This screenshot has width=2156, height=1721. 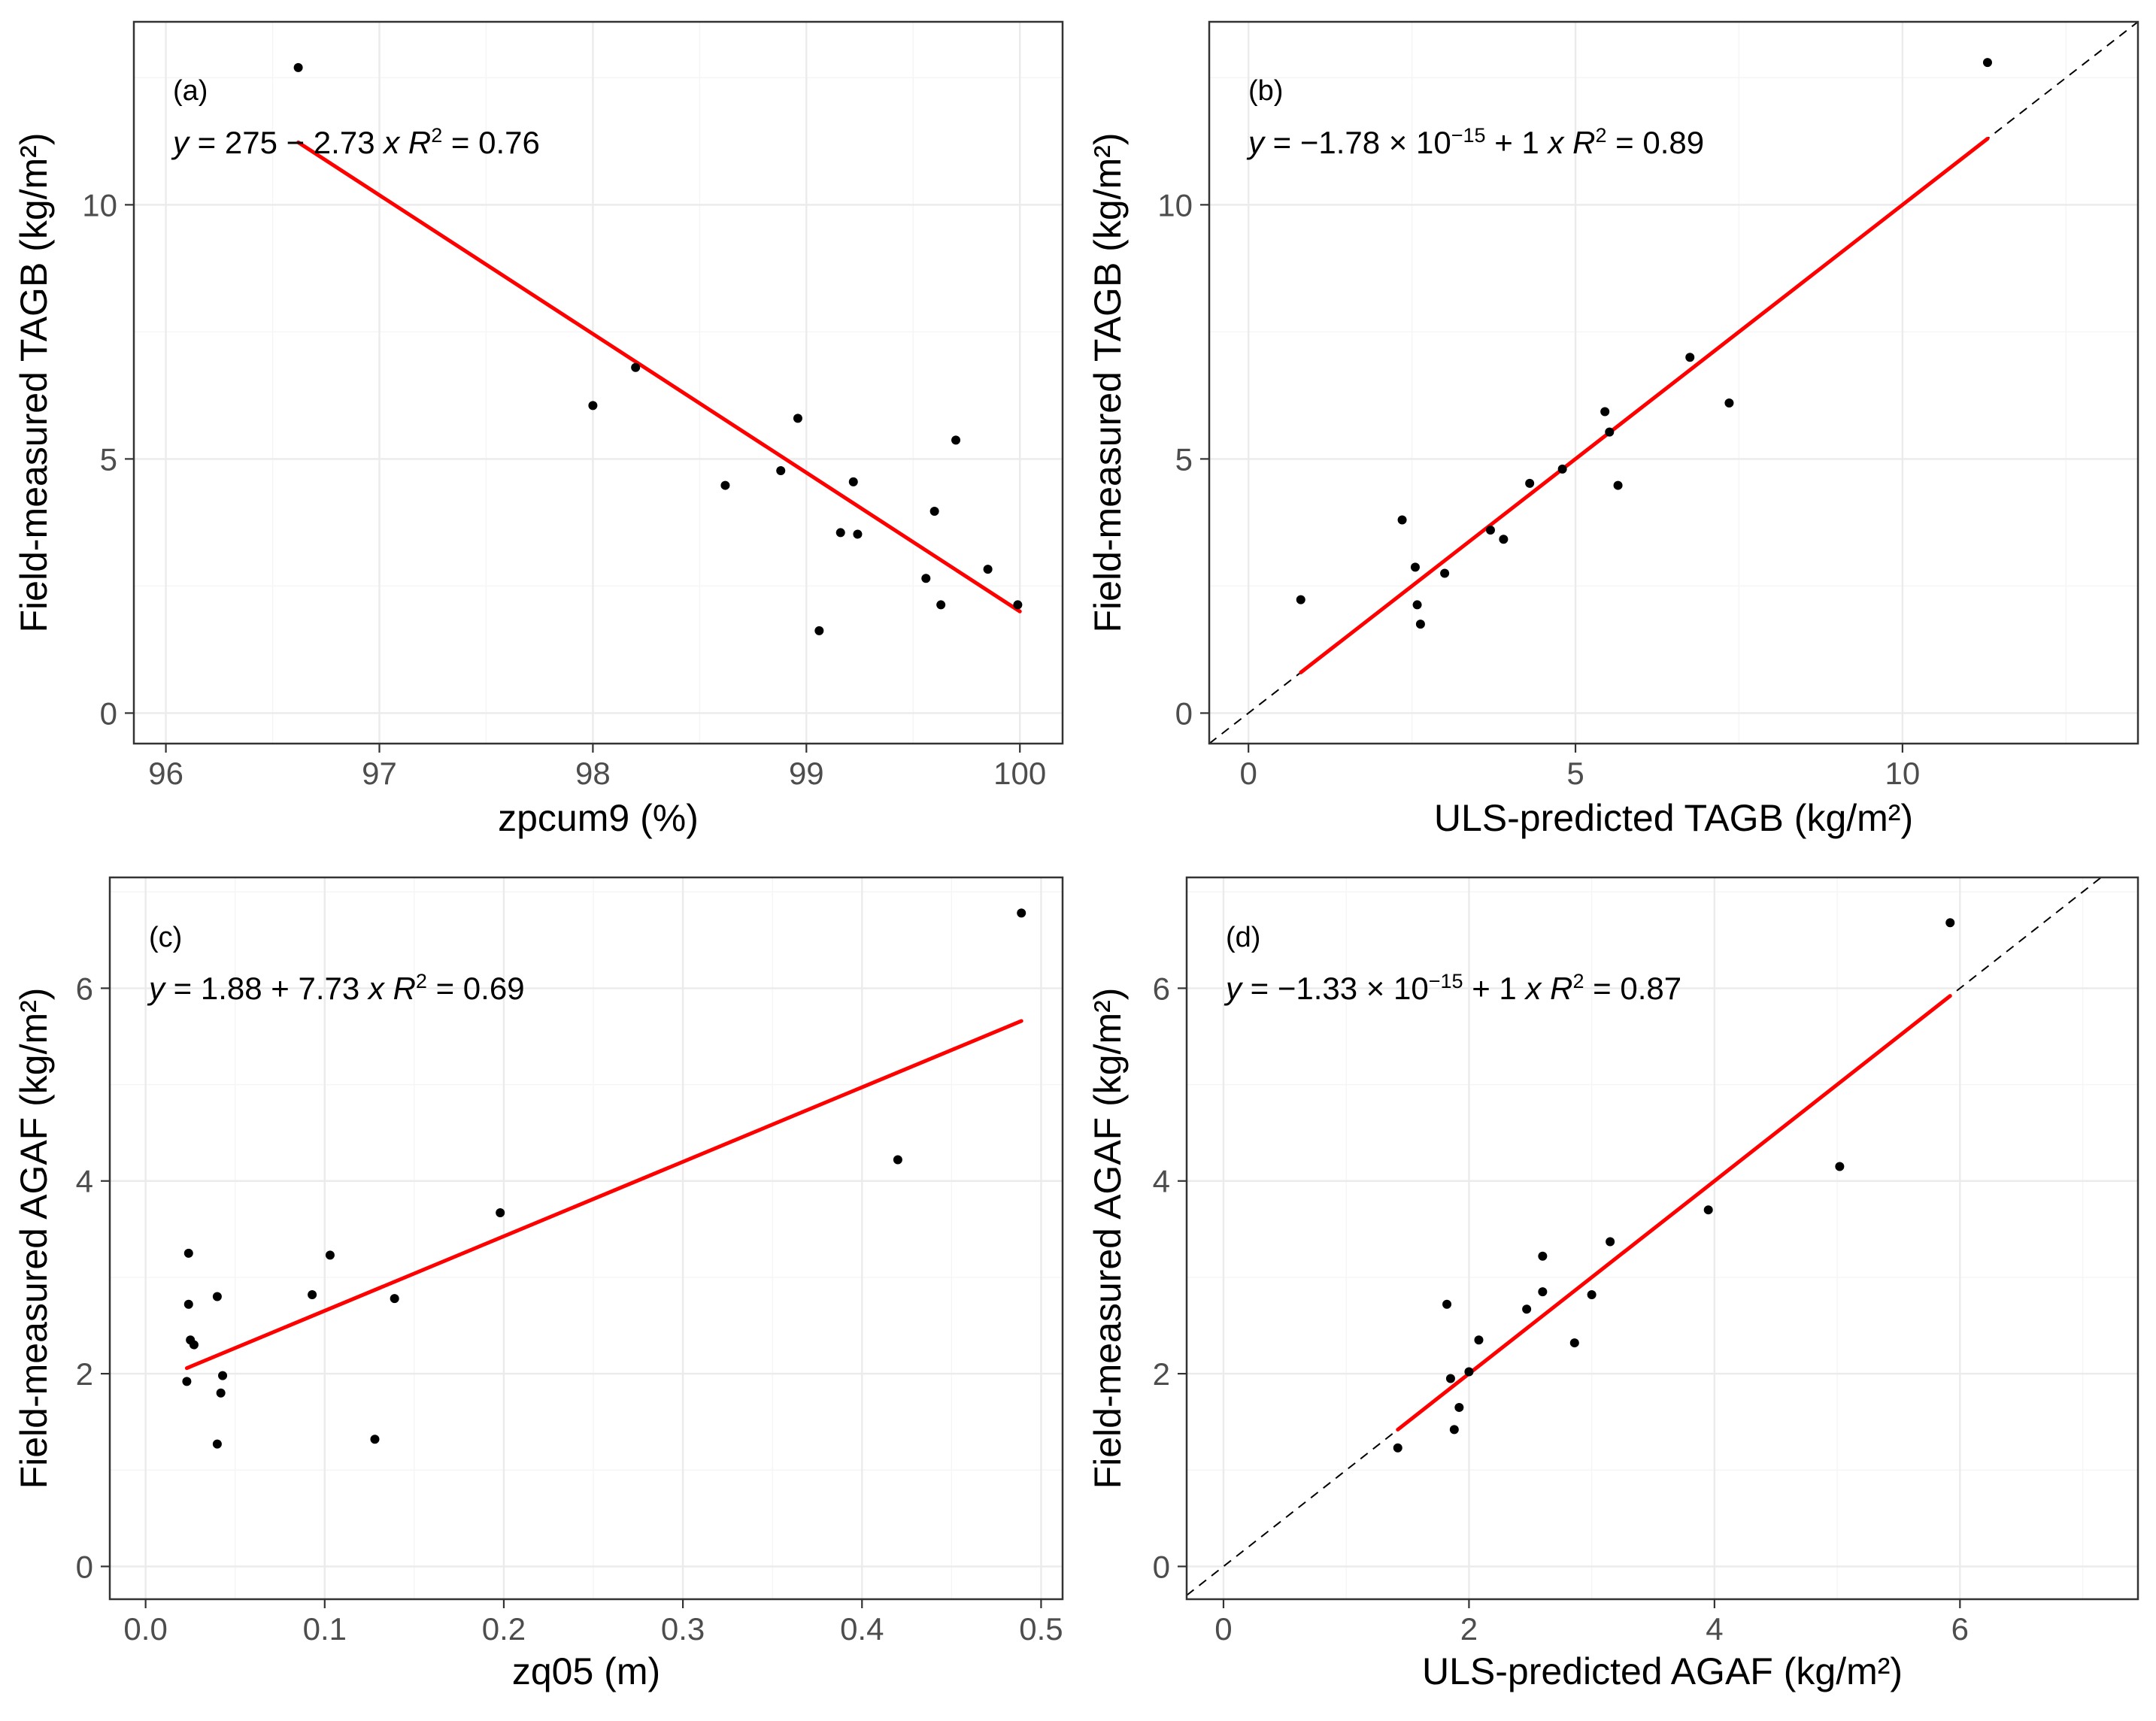 I want to click on y-tick-label: 5, so click(x=1184, y=459).